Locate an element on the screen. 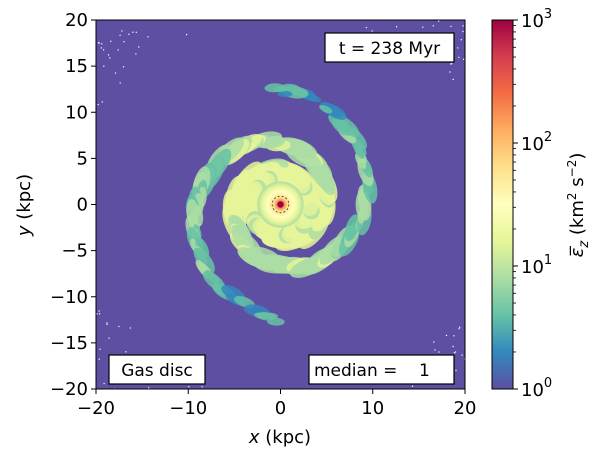 Image resolution: width=602 pixels, height=459 pixels. y-tick-label: 15 is located at coordinates (76, 66).